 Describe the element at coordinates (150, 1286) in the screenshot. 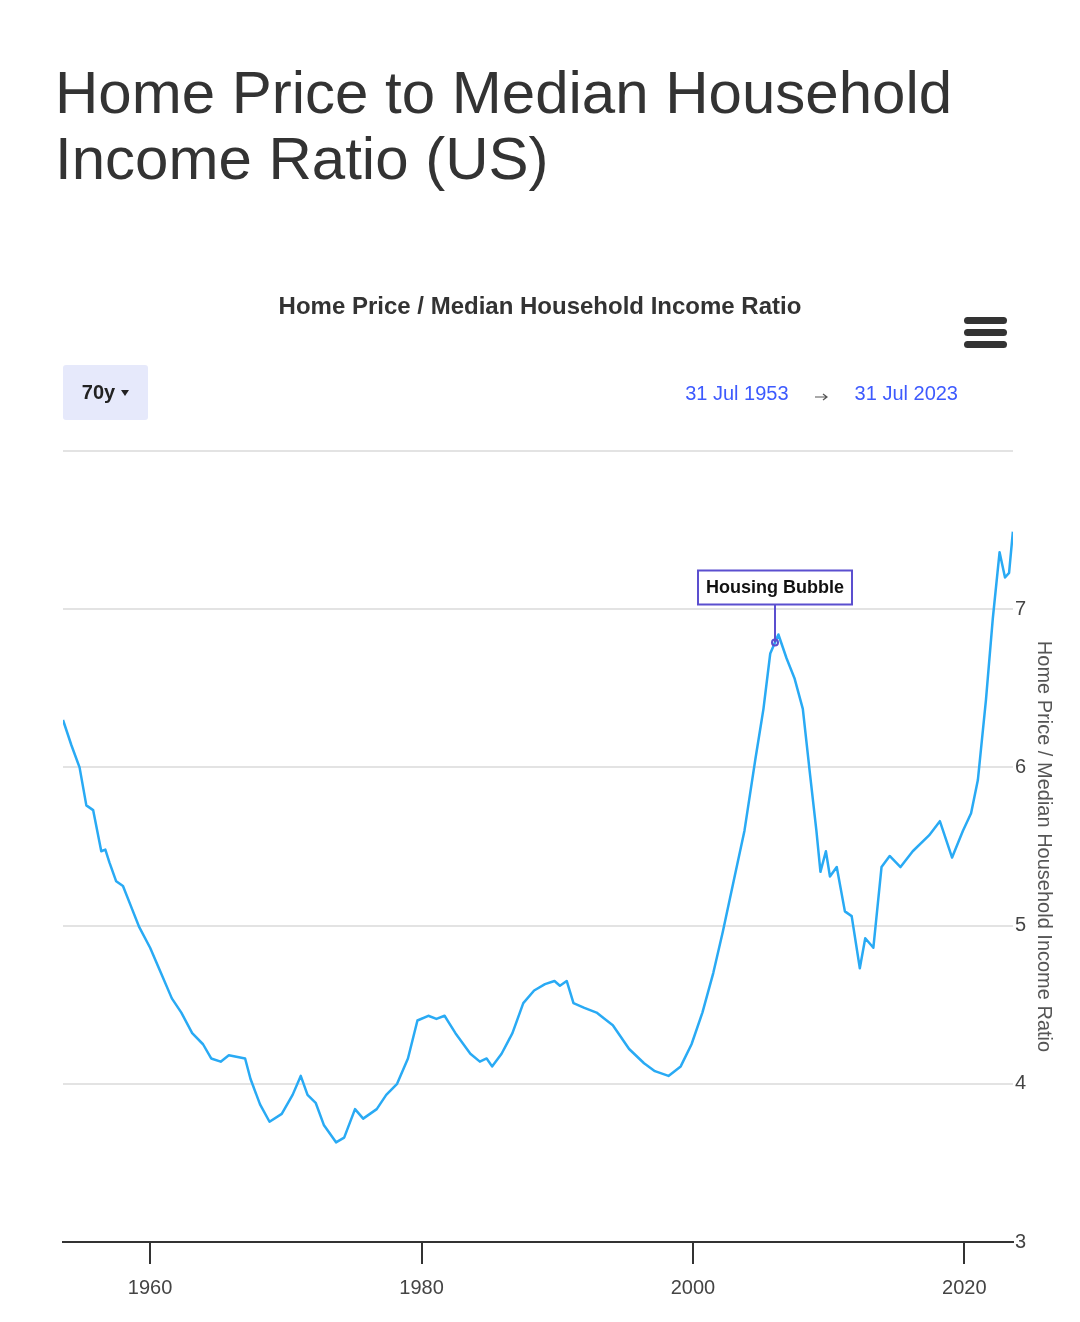

I see `x-tick-label: 1960` at that location.